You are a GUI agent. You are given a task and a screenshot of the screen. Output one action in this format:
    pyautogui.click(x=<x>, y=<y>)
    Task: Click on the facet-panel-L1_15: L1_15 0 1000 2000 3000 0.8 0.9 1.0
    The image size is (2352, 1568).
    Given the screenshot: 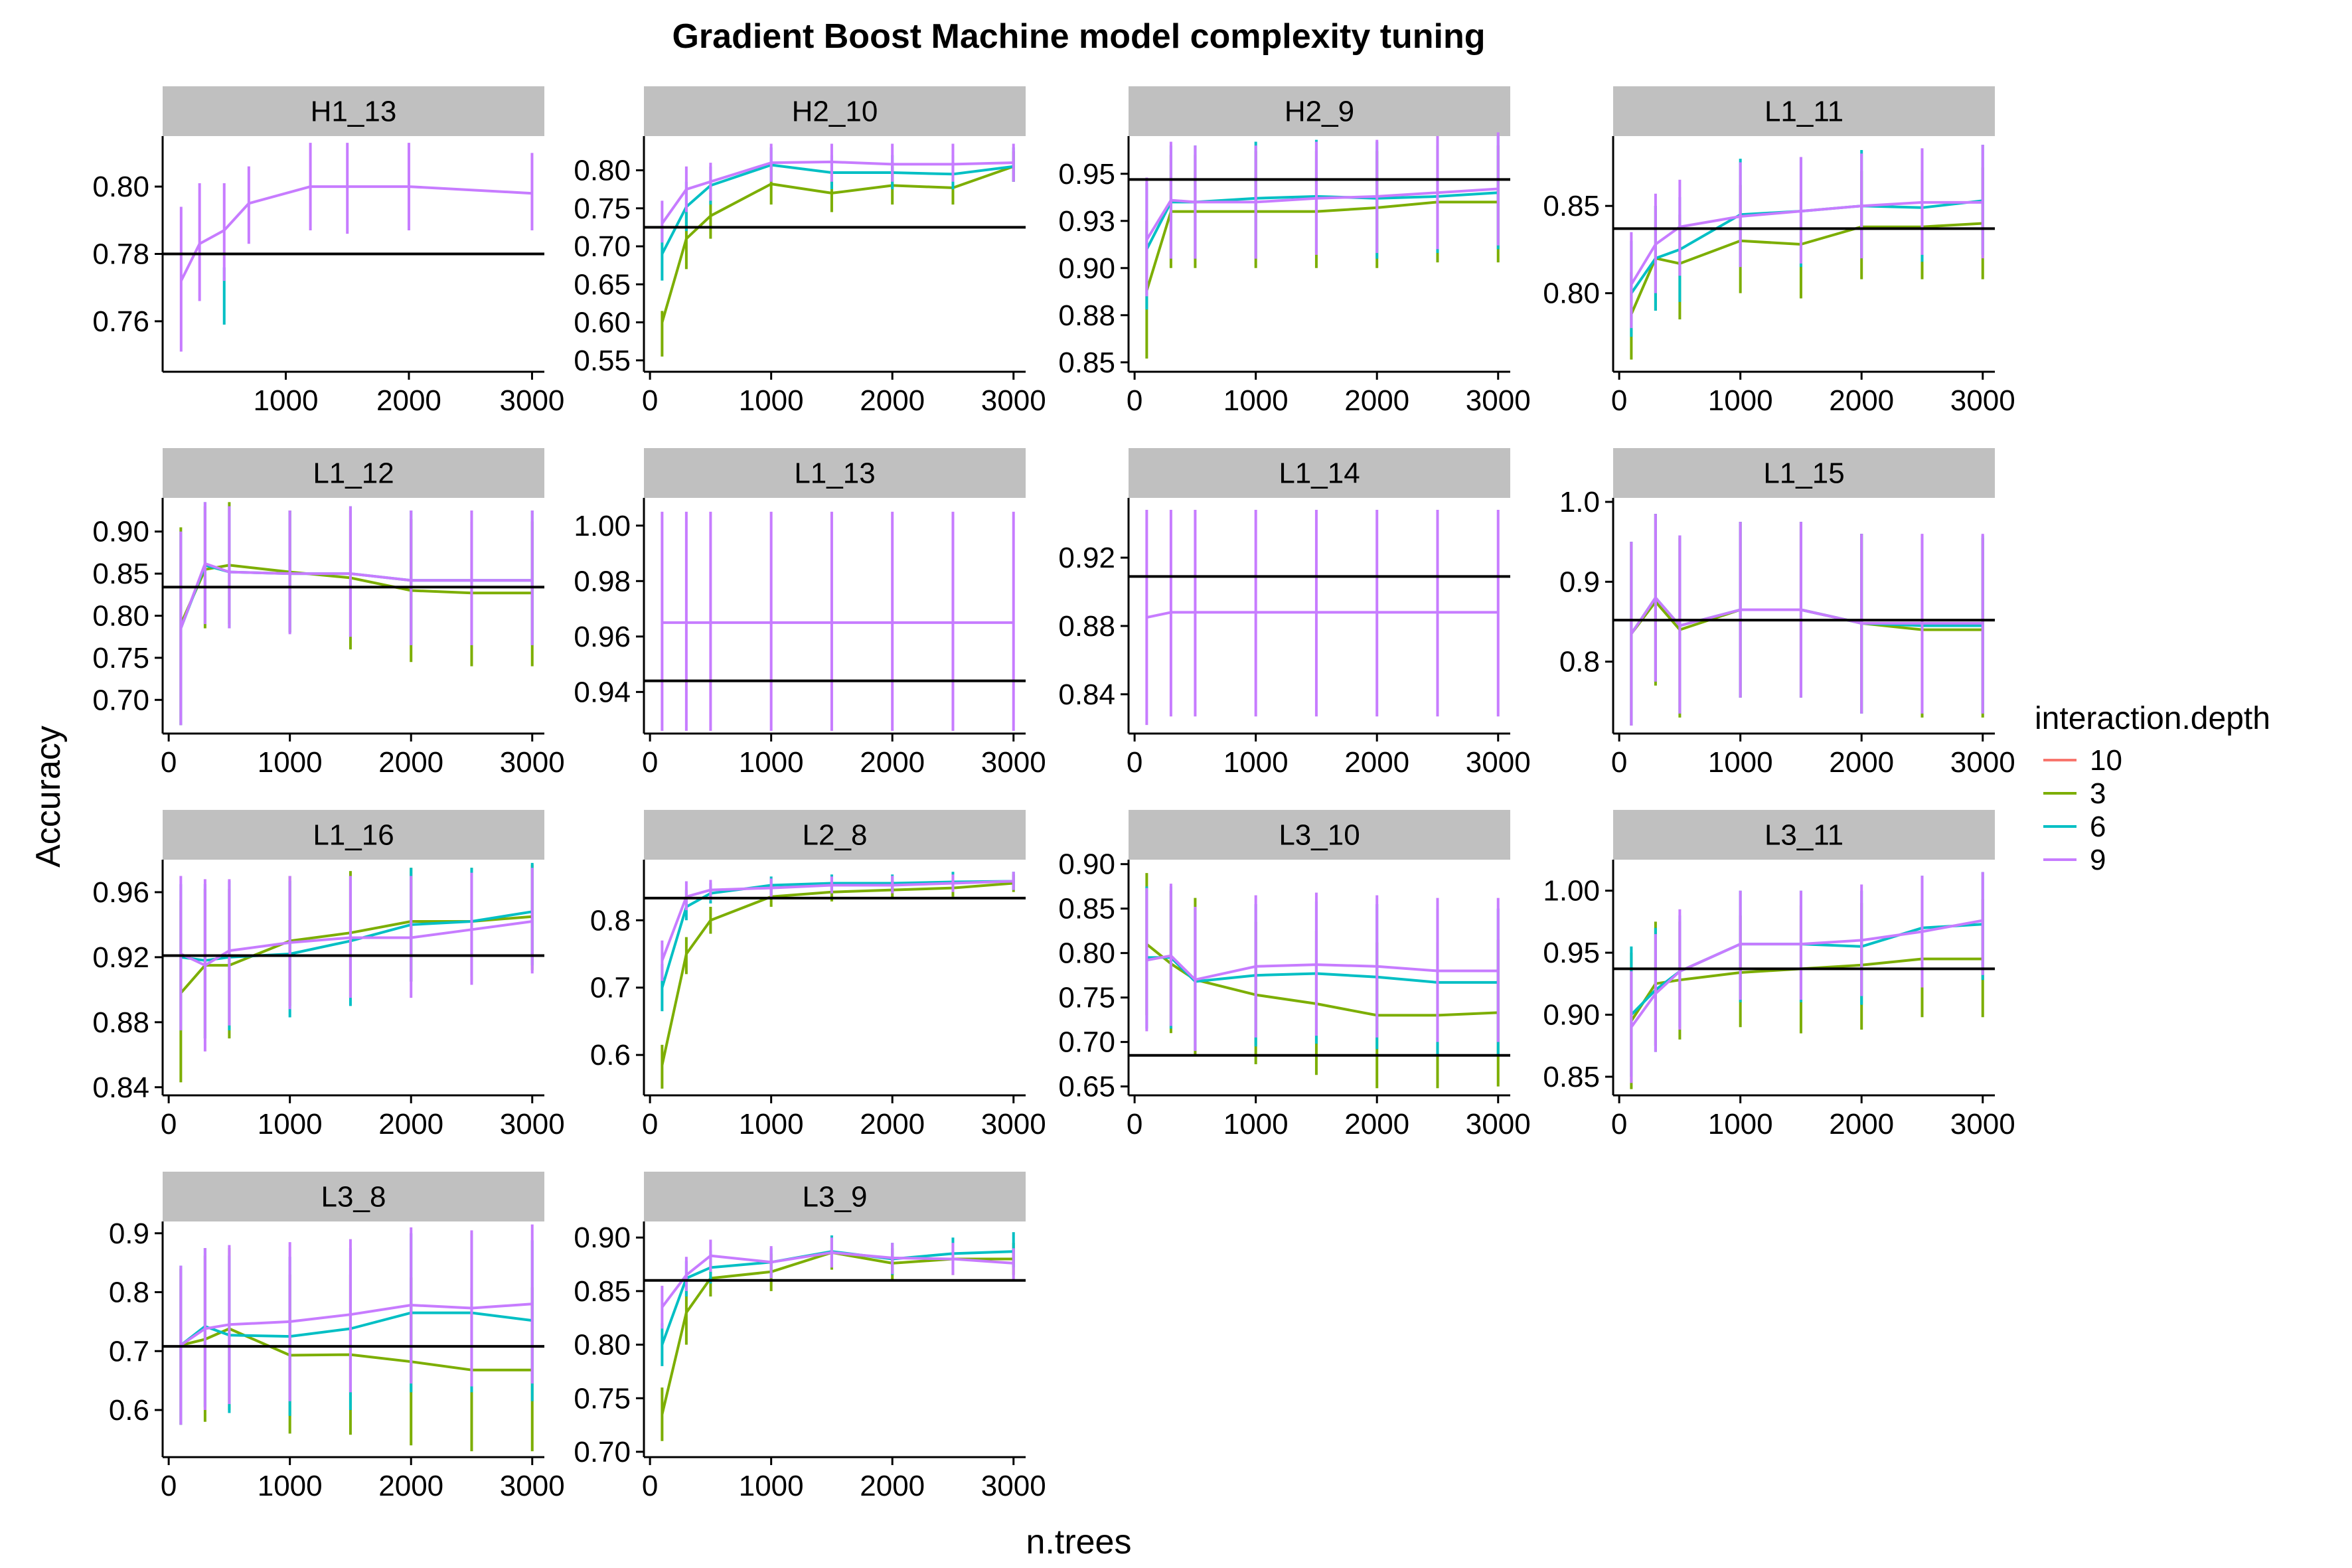 What is the action you would take?
    pyautogui.click(x=1787, y=614)
    